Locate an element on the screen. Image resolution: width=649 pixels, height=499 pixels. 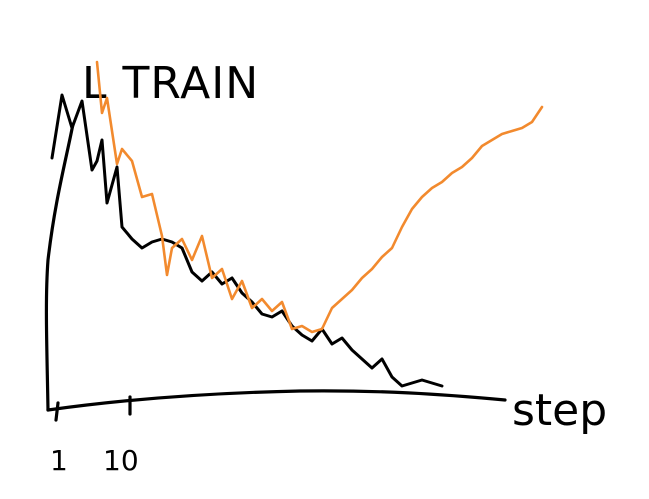
x-tick-label-10: 10 is located at coordinates (121, 460).